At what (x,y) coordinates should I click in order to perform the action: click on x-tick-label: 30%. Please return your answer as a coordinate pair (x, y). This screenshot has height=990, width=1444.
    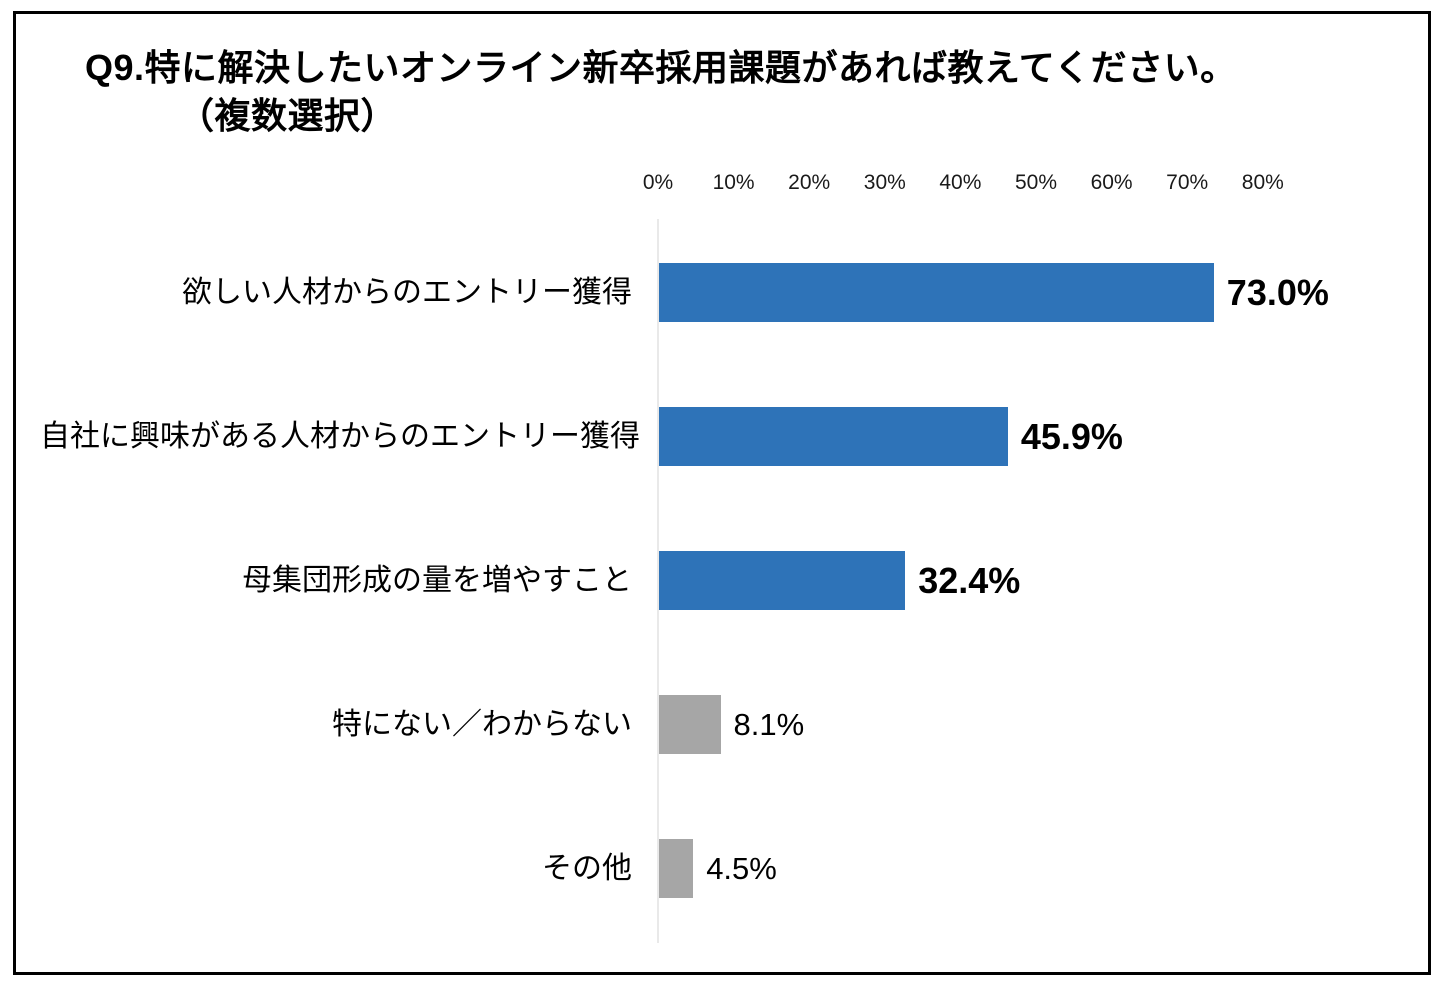
    Looking at the image, I should click on (884, 182).